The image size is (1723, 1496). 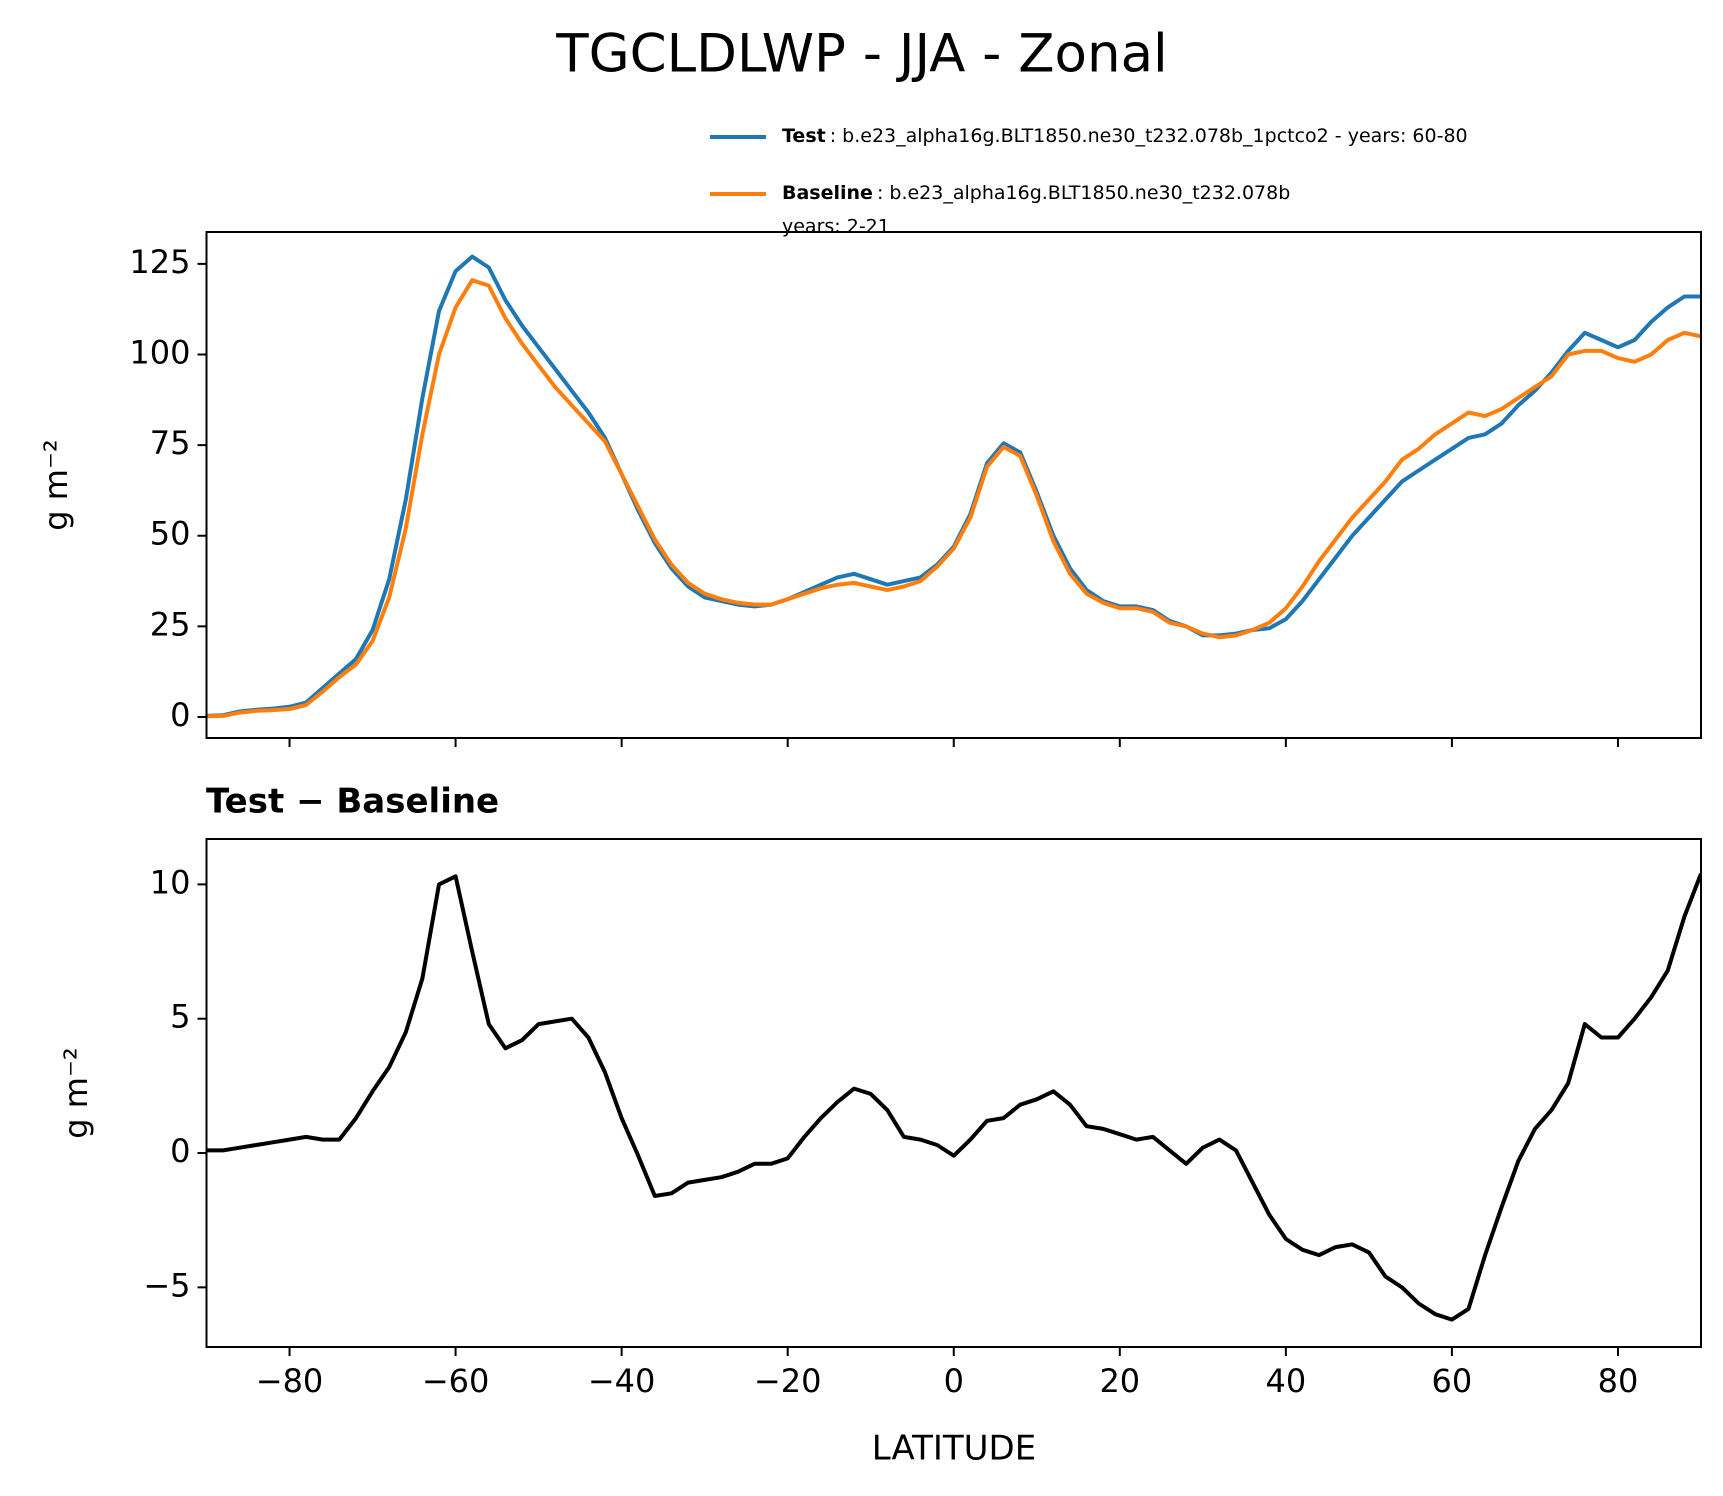 What do you see at coordinates (170, 882) in the screenshot?
I see `y-tick-label: 10` at bounding box center [170, 882].